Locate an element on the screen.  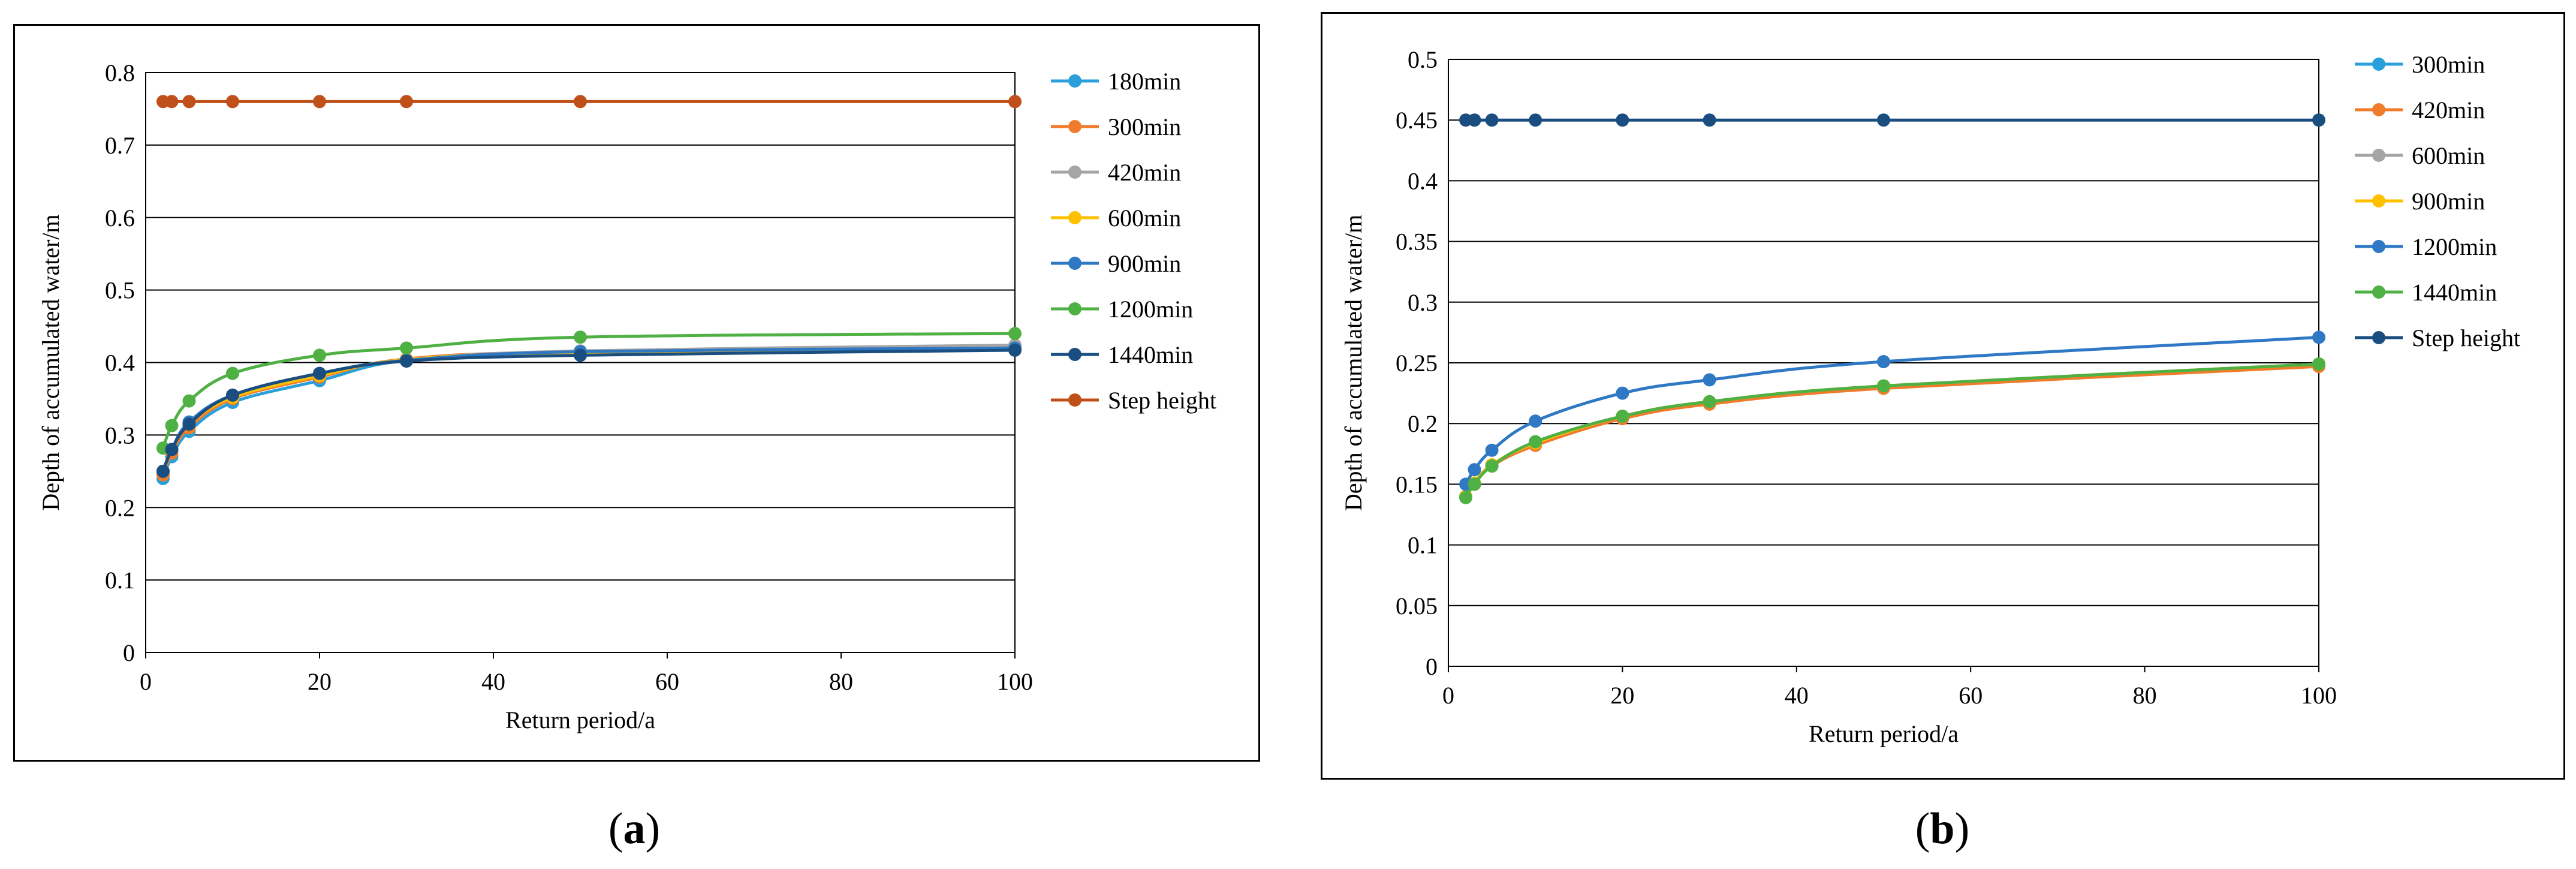
chart-b-legend-entry: Step height is located at coordinates (2438, 337).